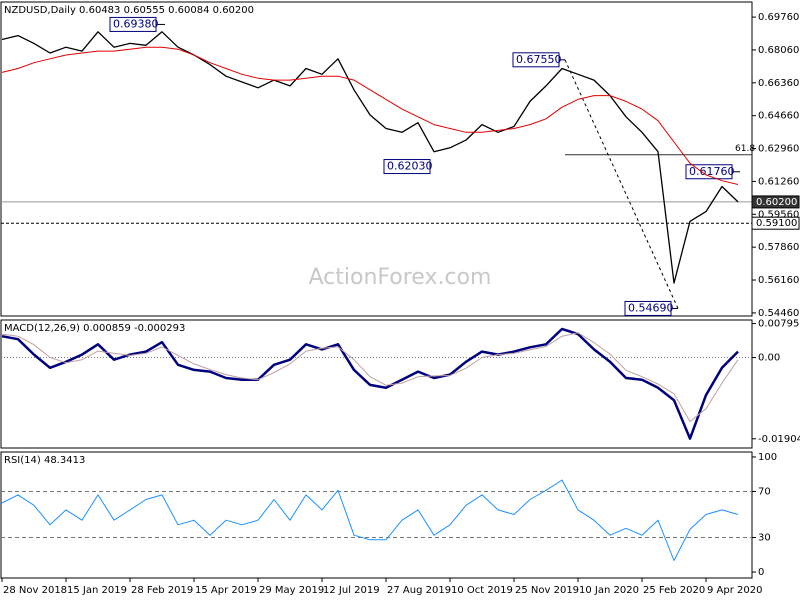 The width and height of the screenshot is (800, 600). What do you see at coordinates (674, 590) in the screenshot?
I see `x-tick-label: 25 Feb 2020` at bounding box center [674, 590].